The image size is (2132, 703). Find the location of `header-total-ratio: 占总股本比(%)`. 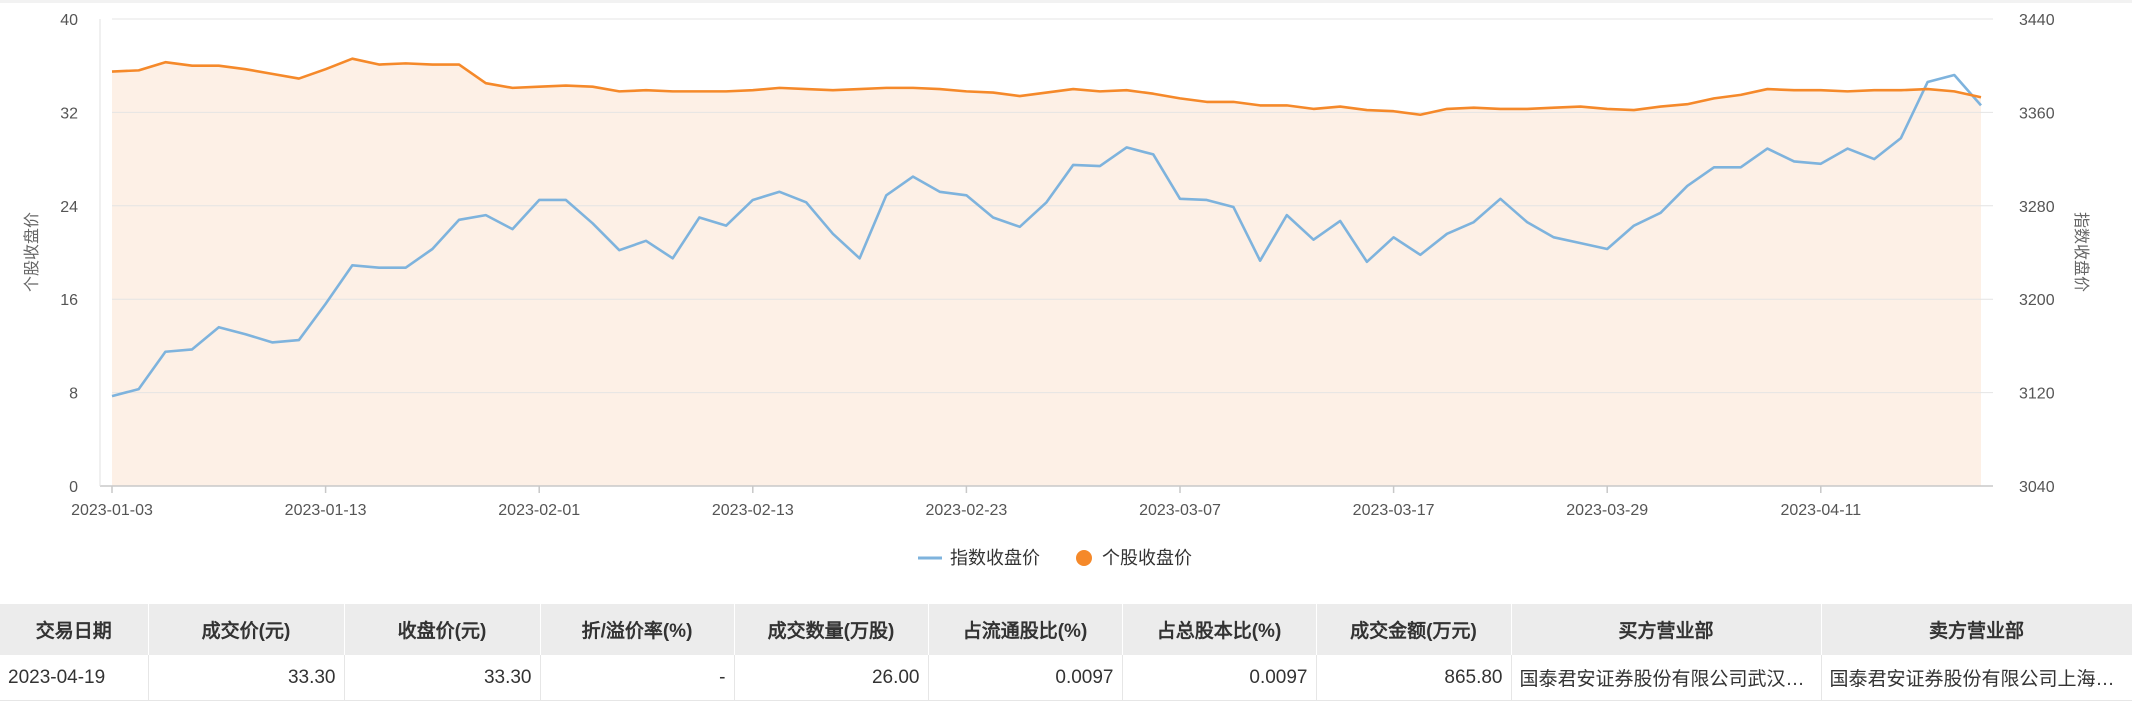

header-total-ratio: 占总股本比(%) is located at coordinates (1219, 629).